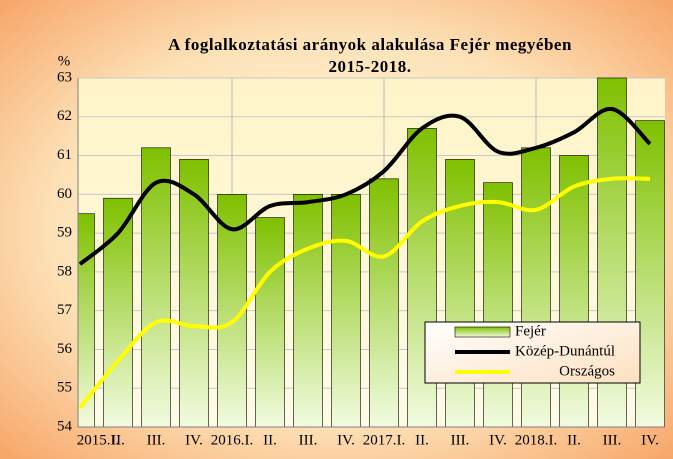  What do you see at coordinates (370, 66) in the screenshot?
I see `chart-subtitle: 2015-2018.` at bounding box center [370, 66].